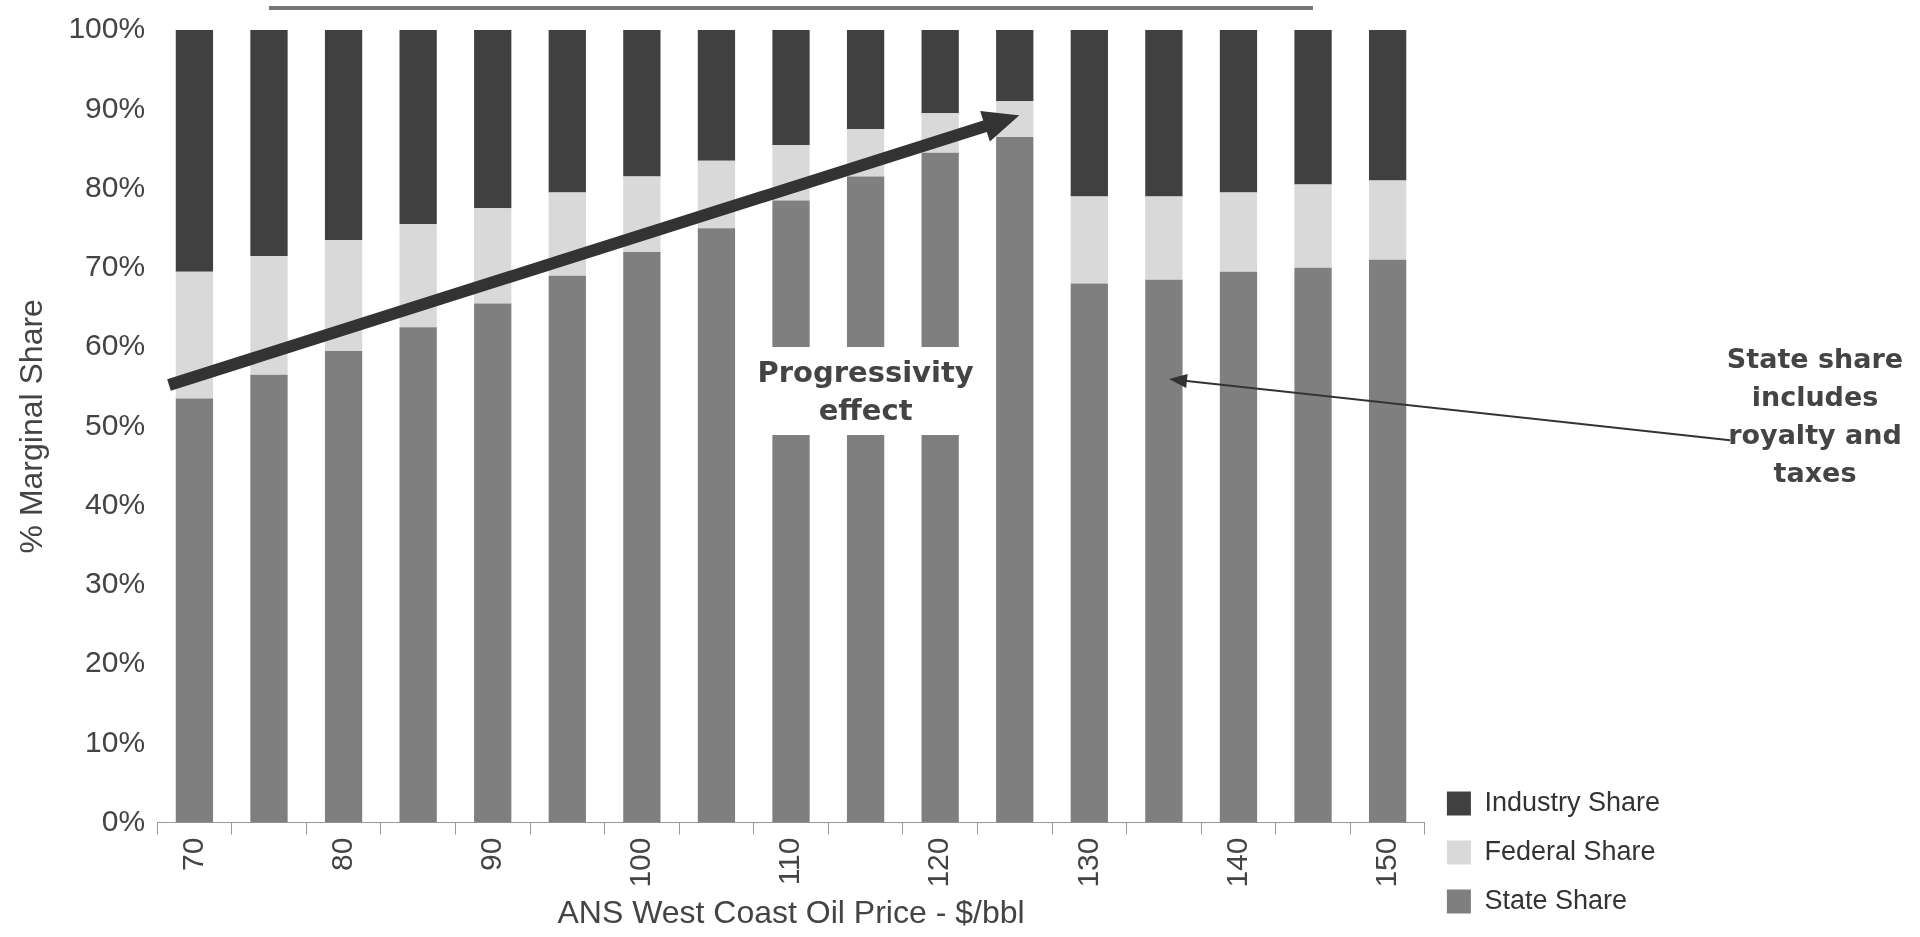  What do you see at coordinates (115, 503) in the screenshot?
I see `y-tick-label: 40%` at bounding box center [115, 503].